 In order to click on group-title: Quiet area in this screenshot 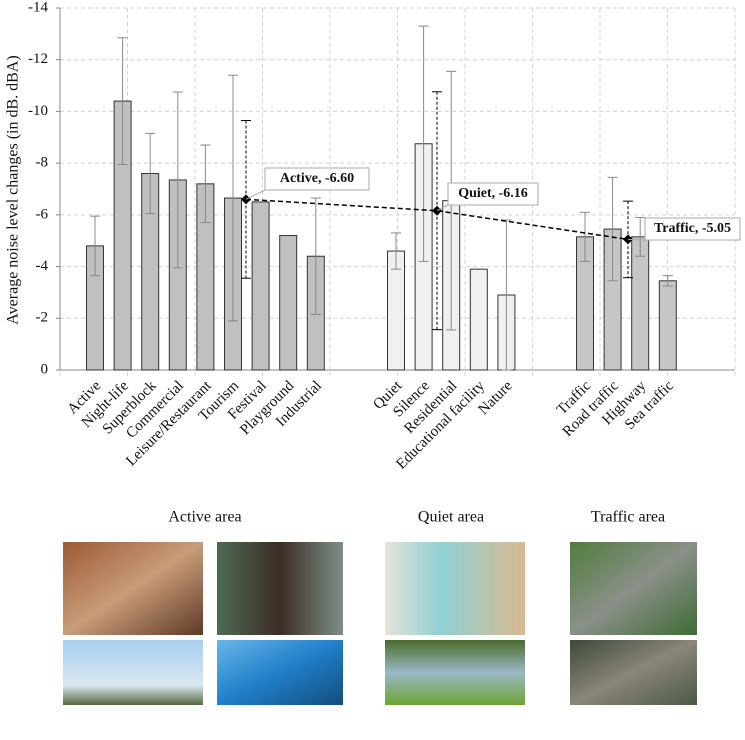, I will do `click(451, 517)`.